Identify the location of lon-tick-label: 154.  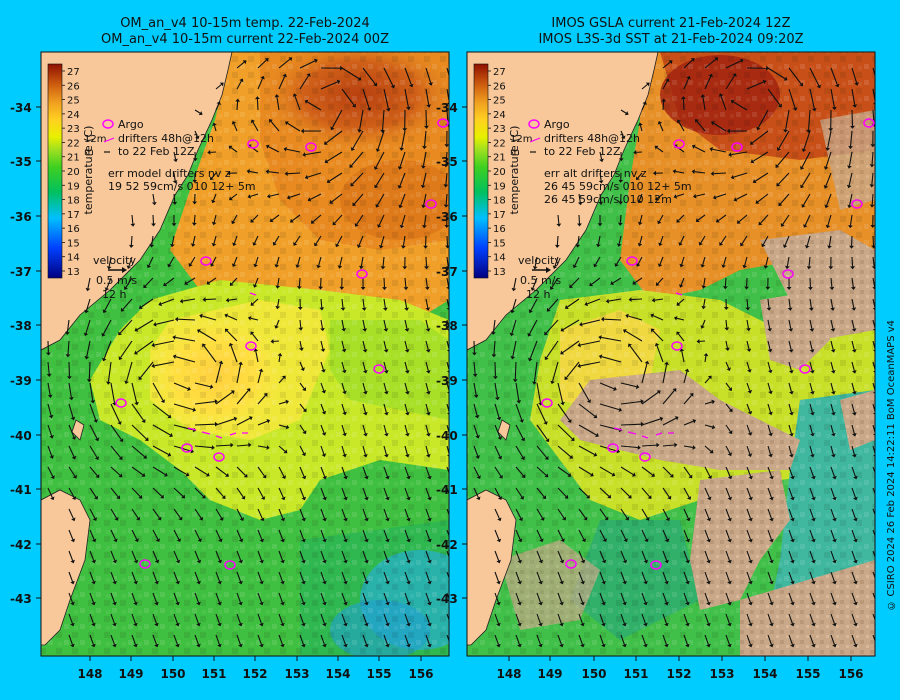
(764, 674).